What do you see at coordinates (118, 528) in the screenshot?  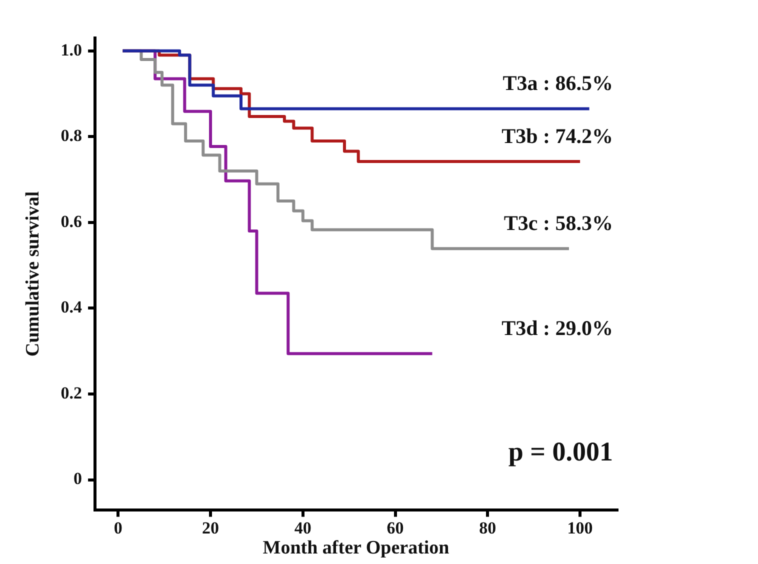 I see `x-tick-label: 0` at bounding box center [118, 528].